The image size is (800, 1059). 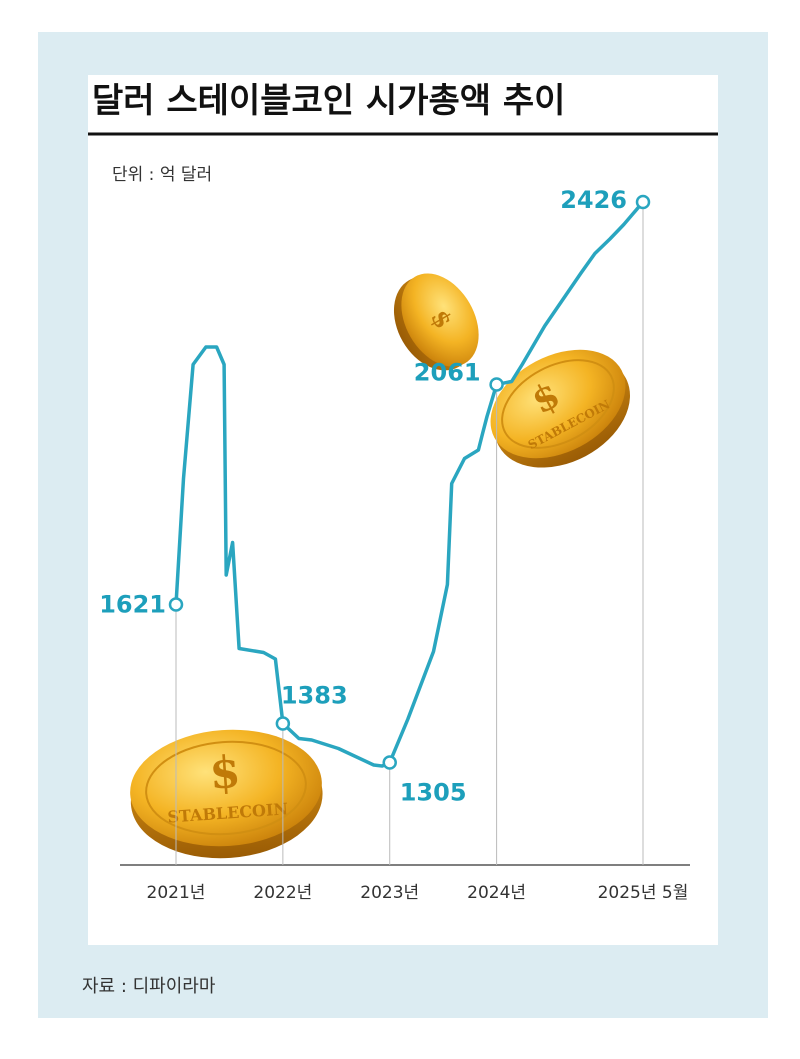 I want to click on value-label: 2061, so click(x=447, y=373).